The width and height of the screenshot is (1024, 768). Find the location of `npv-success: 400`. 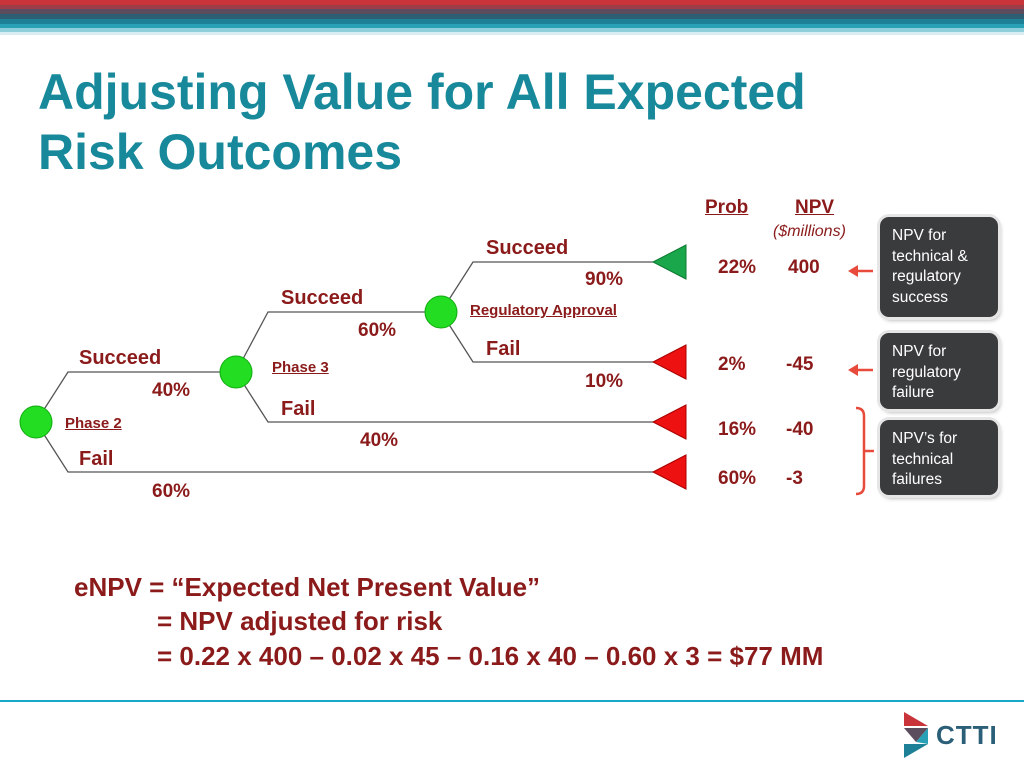

npv-success: 400 is located at coordinates (804, 267).